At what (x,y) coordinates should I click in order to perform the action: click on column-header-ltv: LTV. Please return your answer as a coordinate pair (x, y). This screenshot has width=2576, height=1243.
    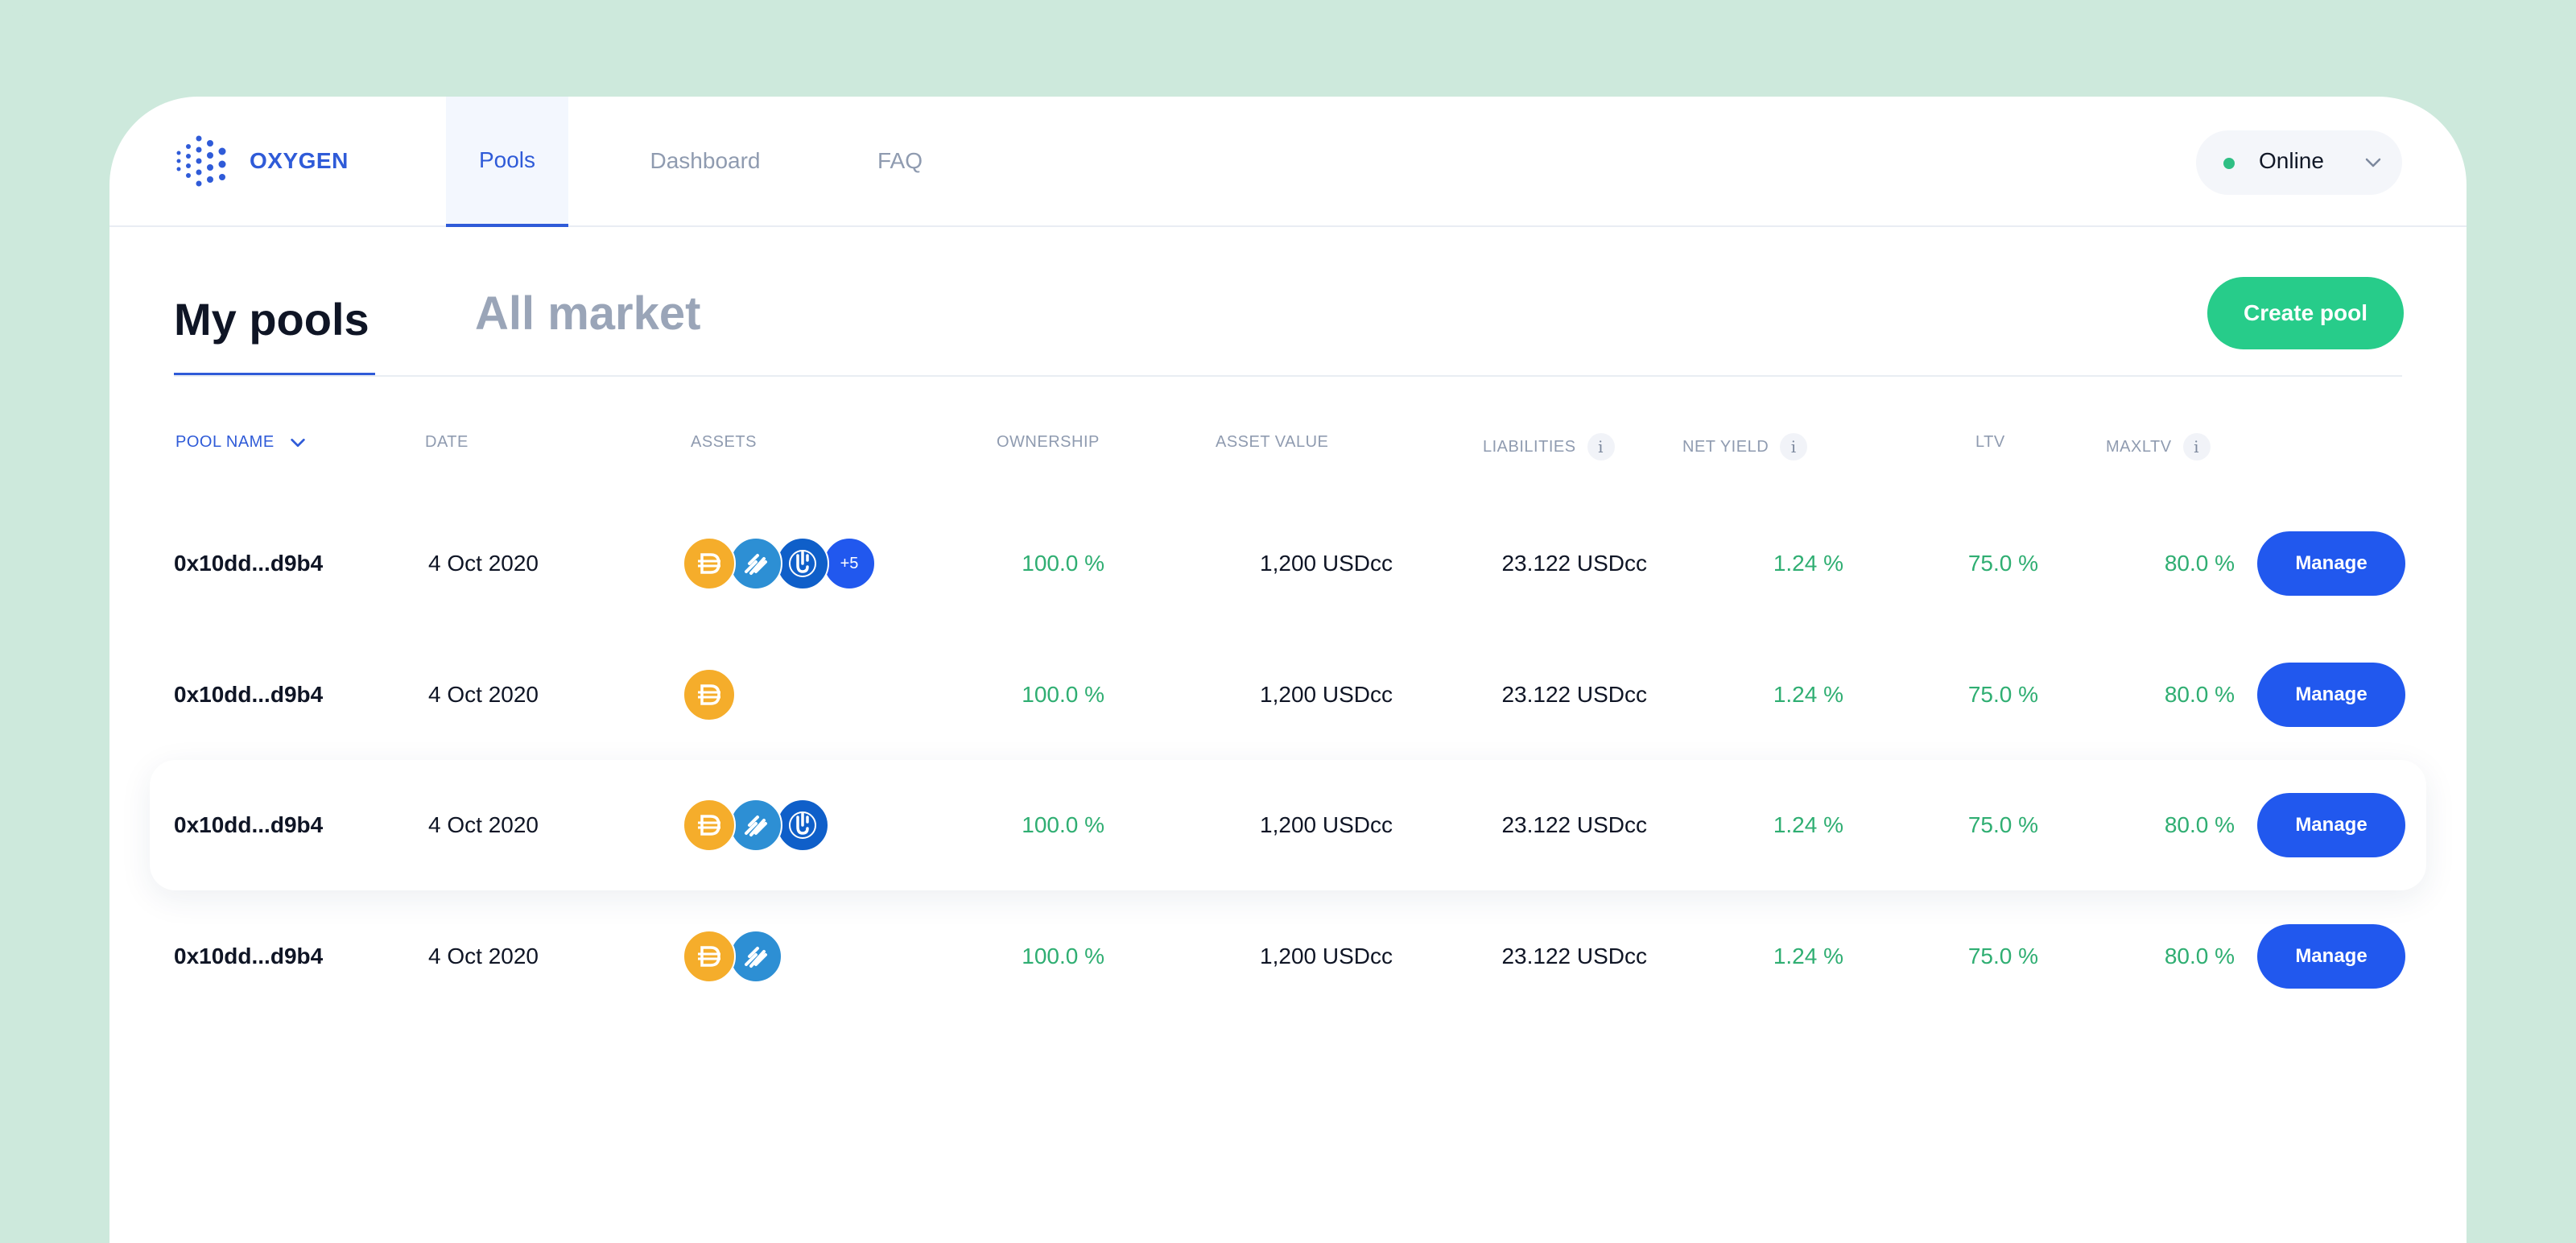
    Looking at the image, I should click on (1990, 442).